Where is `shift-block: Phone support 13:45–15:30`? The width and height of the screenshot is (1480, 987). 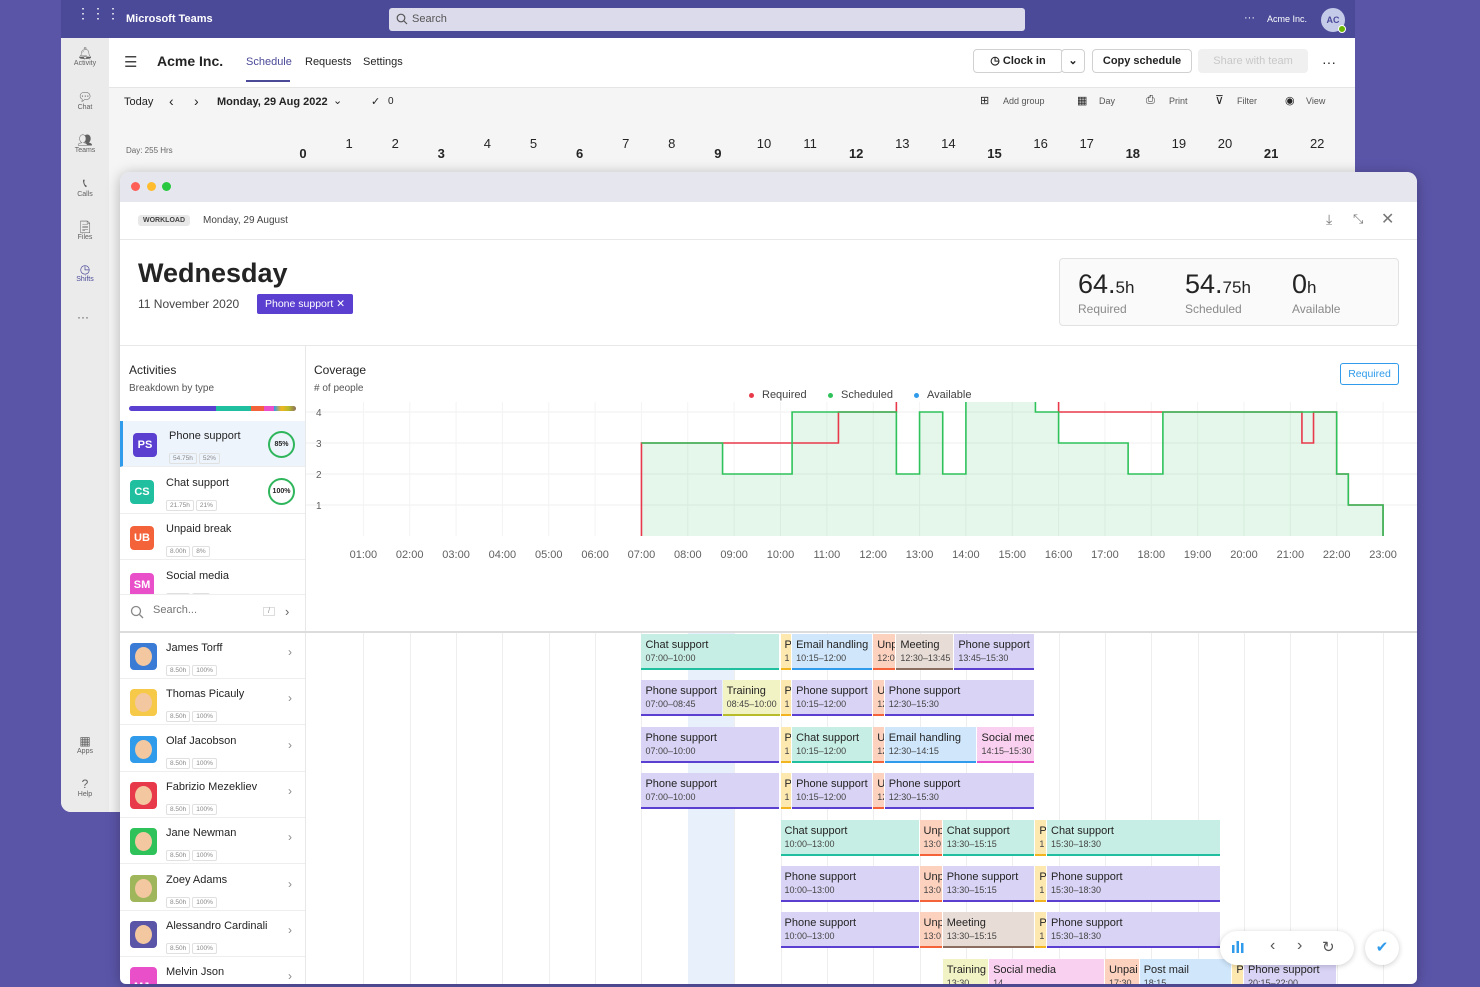 shift-block: Phone support 13:45–15:30 is located at coordinates (994, 652).